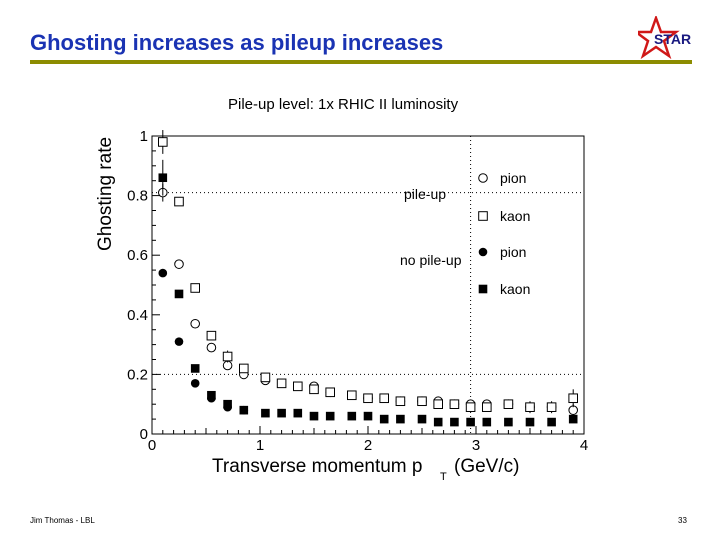 The width and height of the screenshot is (720, 540). Describe the element at coordinates (584, 445) in the screenshot. I see `x-tick-label: 4` at that location.